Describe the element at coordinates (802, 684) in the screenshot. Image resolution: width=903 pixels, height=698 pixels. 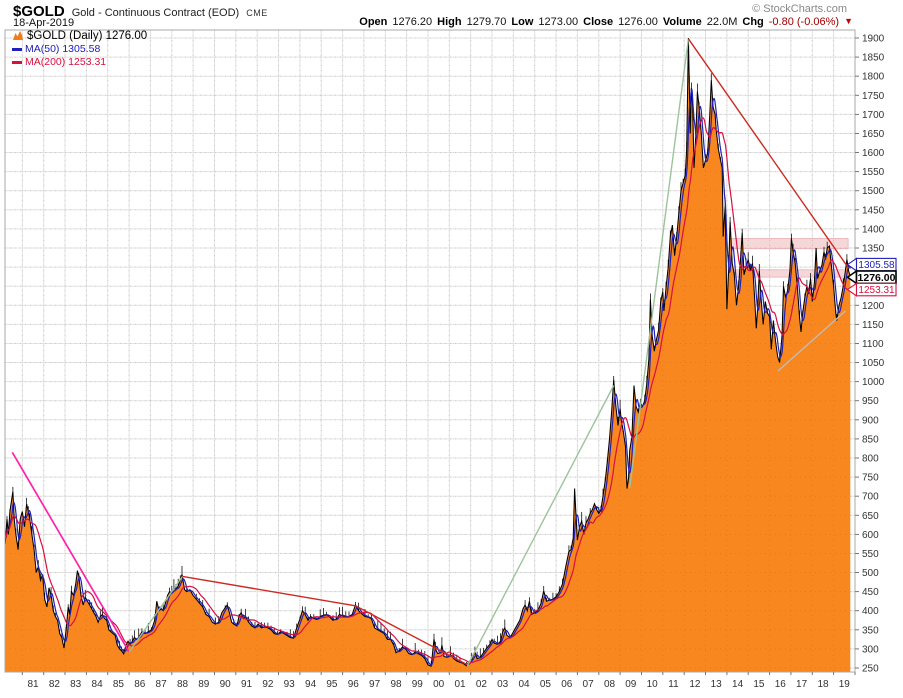
I see `svg-text: 17` at that location.